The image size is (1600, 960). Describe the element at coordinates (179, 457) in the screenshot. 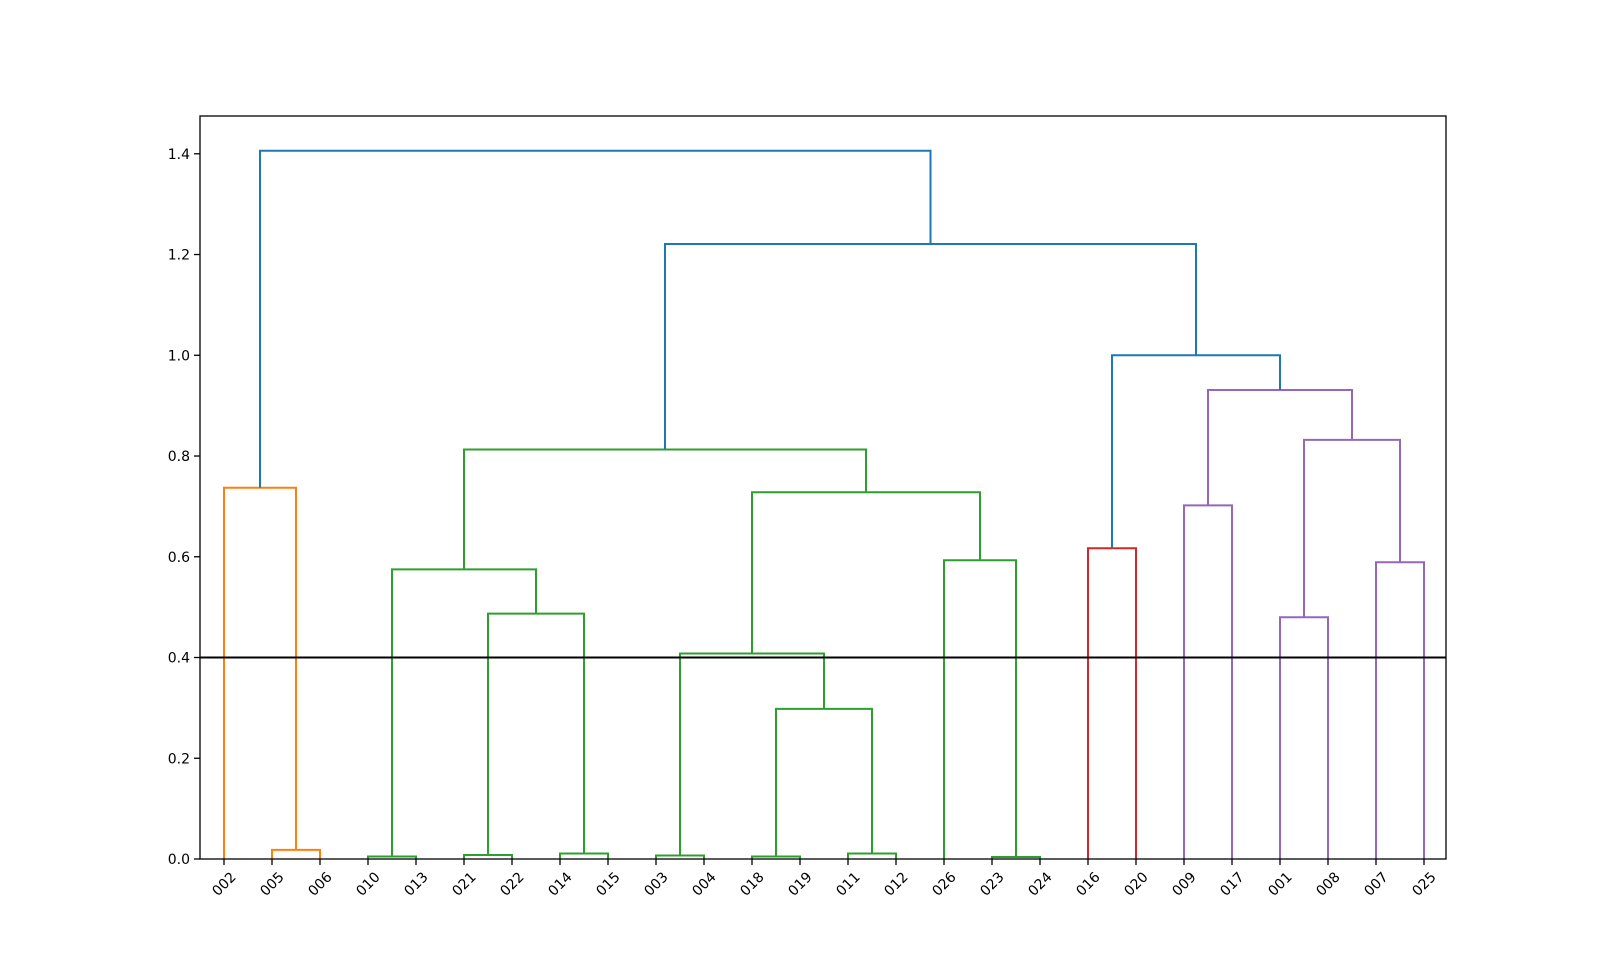

I see `y-tick-label: 0.8` at that location.